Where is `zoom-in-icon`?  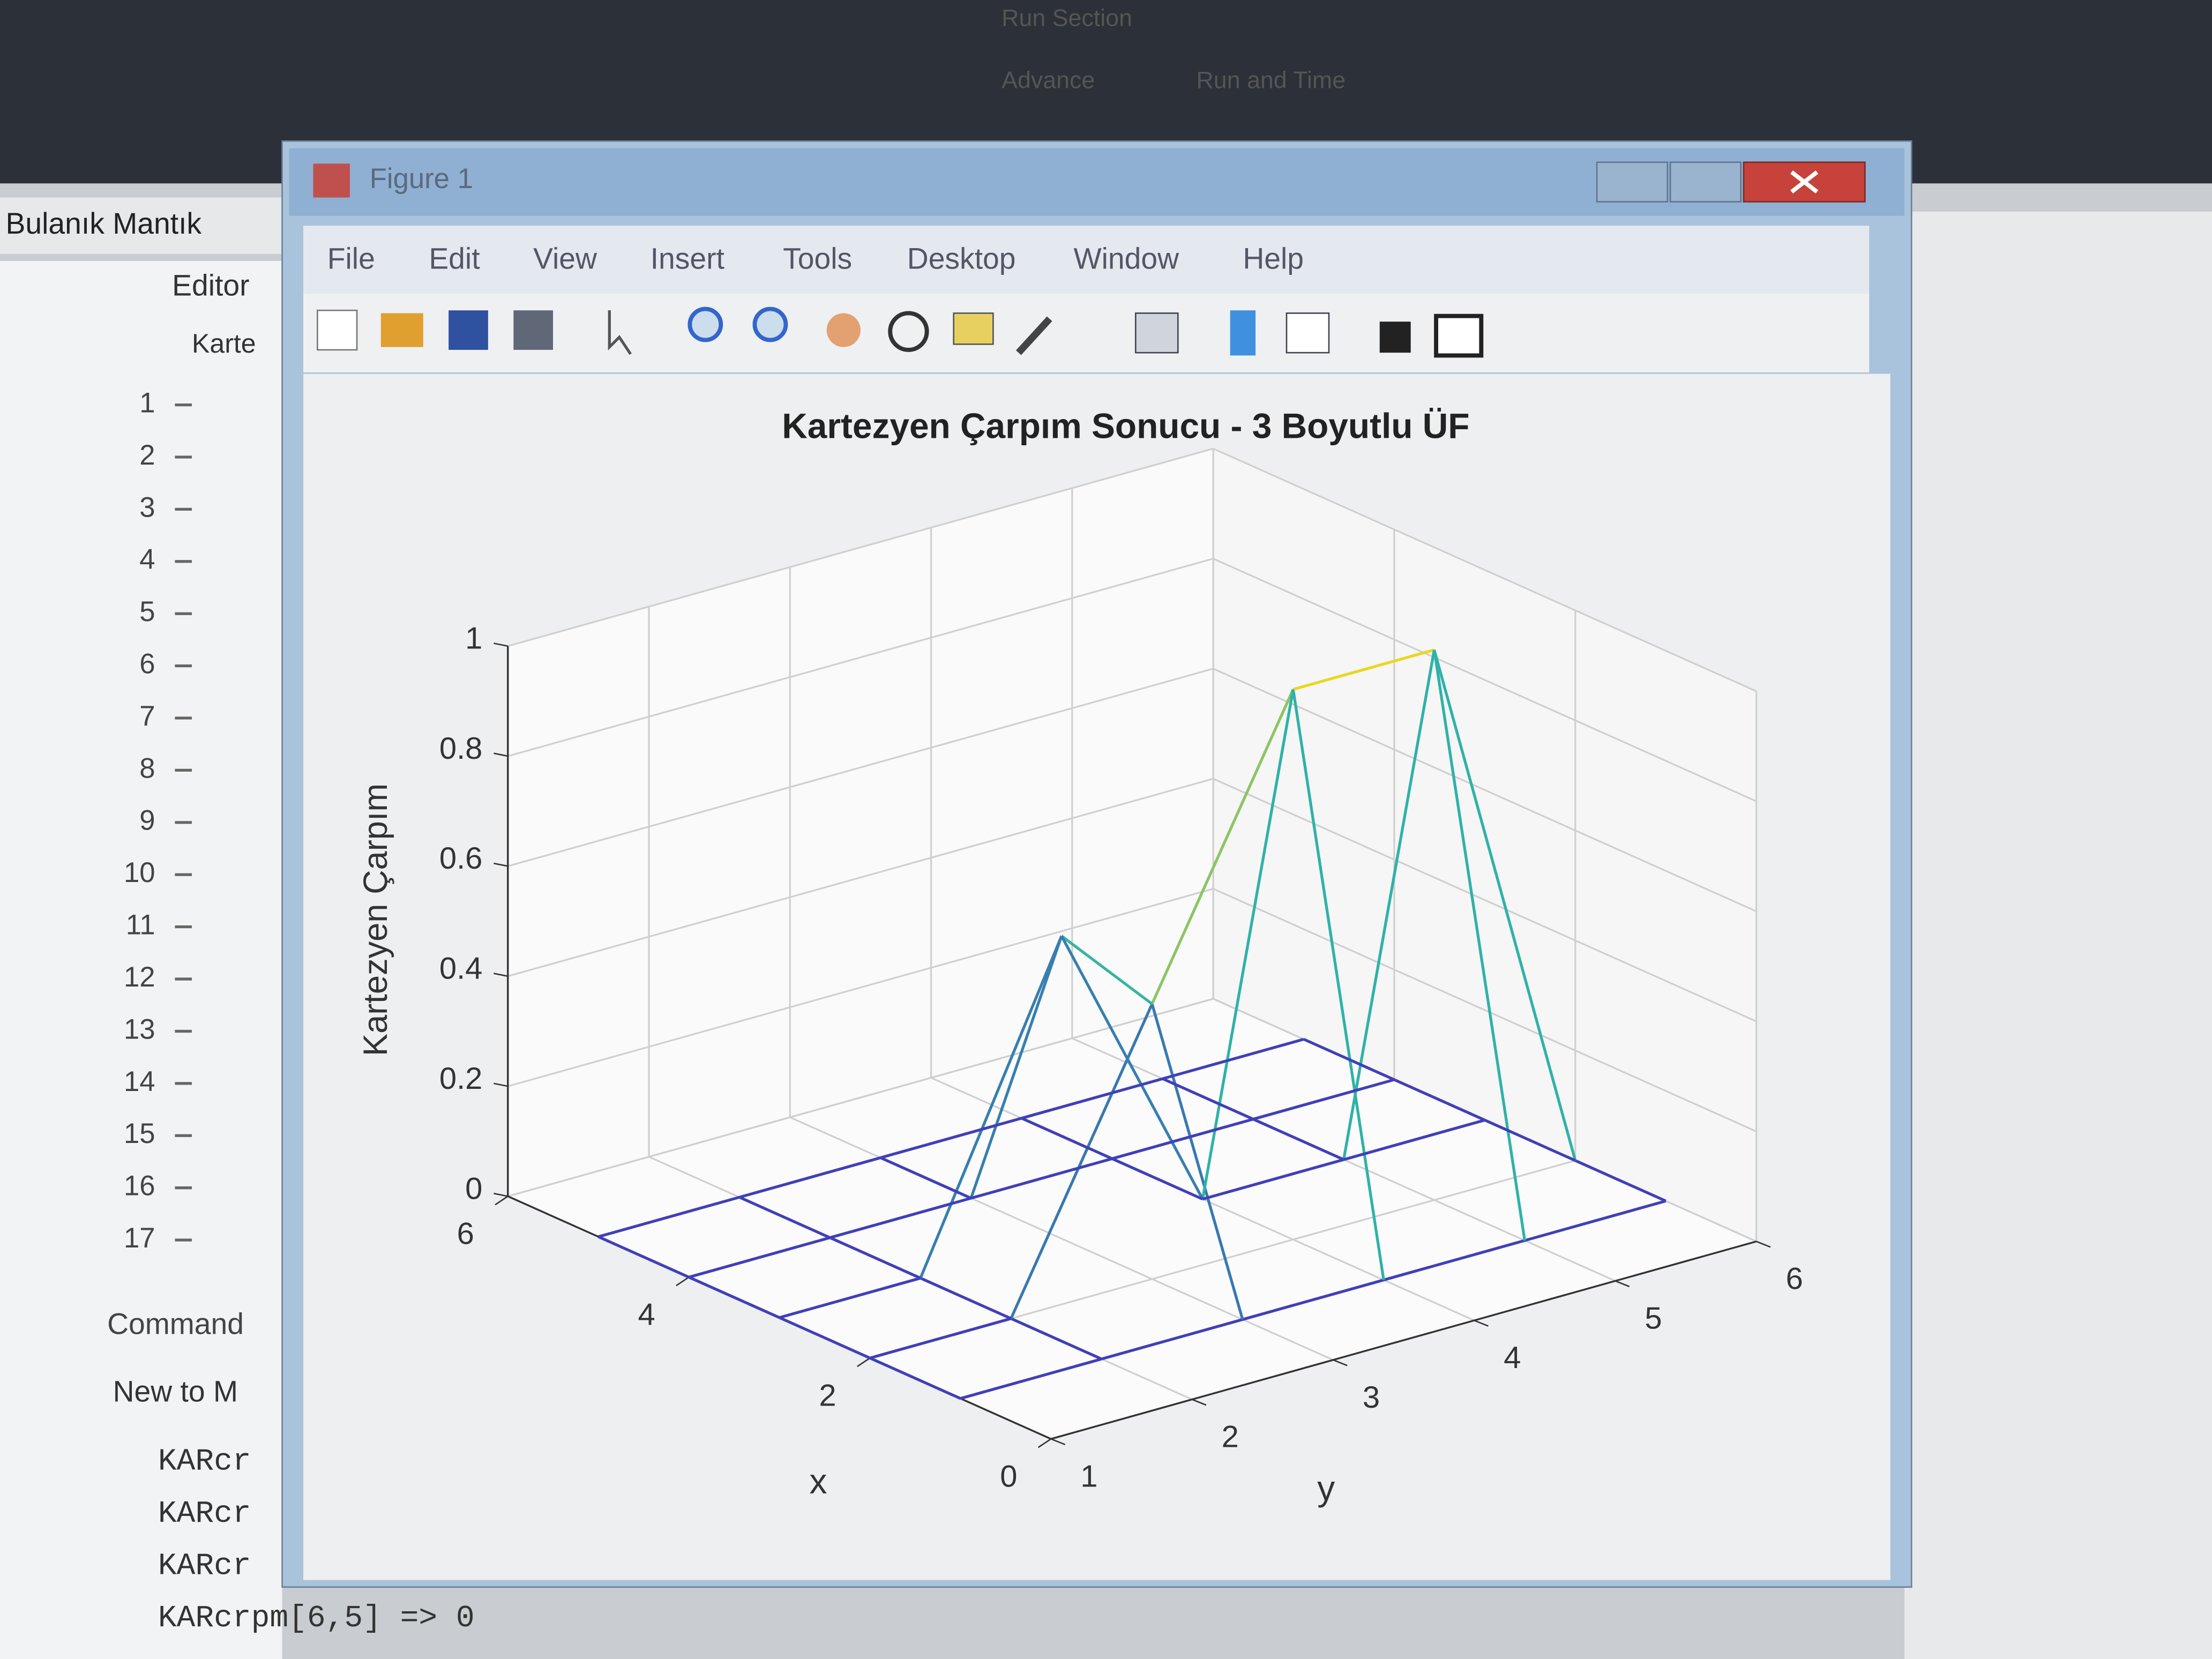 zoom-in-icon is located at coordinates (705, 324).